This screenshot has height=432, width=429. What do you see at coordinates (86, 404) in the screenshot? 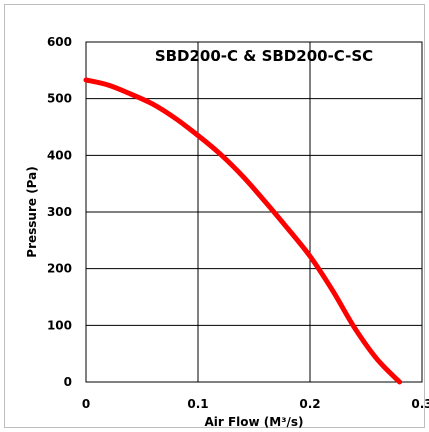
I see `x-tick-label: 0` at bounding box center [86, 404].